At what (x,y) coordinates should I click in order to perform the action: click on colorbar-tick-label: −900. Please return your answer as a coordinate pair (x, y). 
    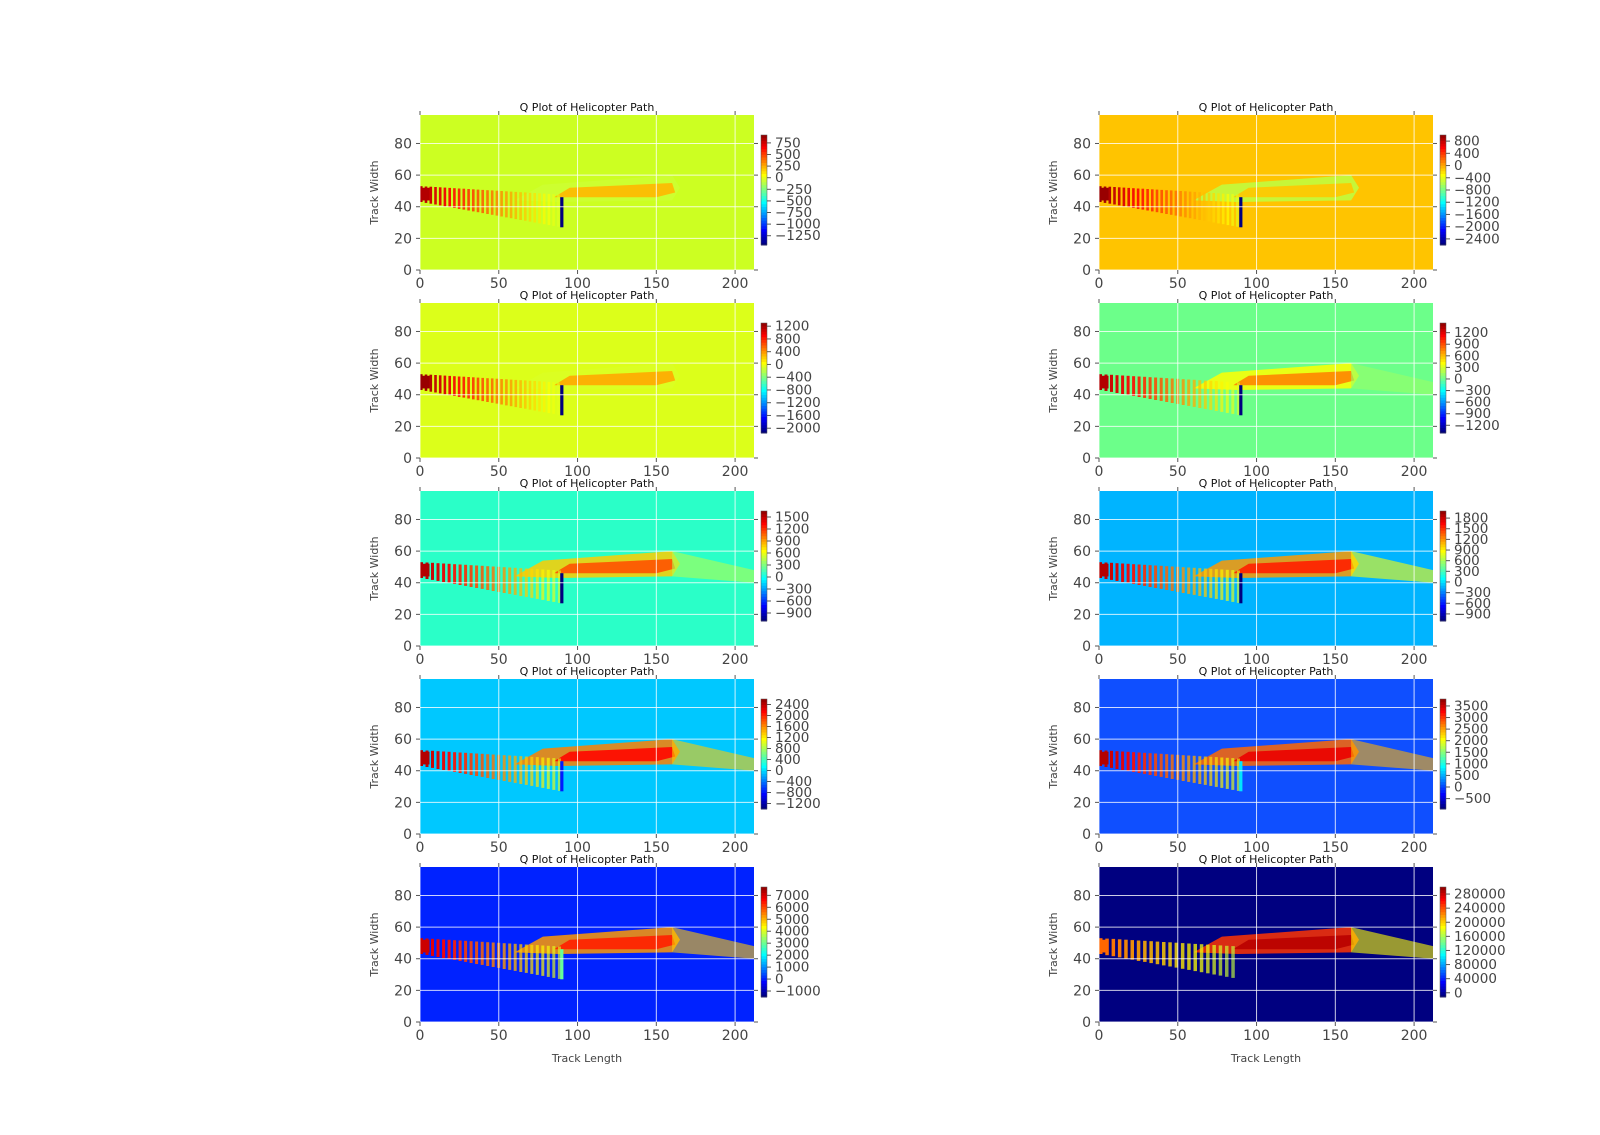
    Looking at the image, I should click on (1472, 414).